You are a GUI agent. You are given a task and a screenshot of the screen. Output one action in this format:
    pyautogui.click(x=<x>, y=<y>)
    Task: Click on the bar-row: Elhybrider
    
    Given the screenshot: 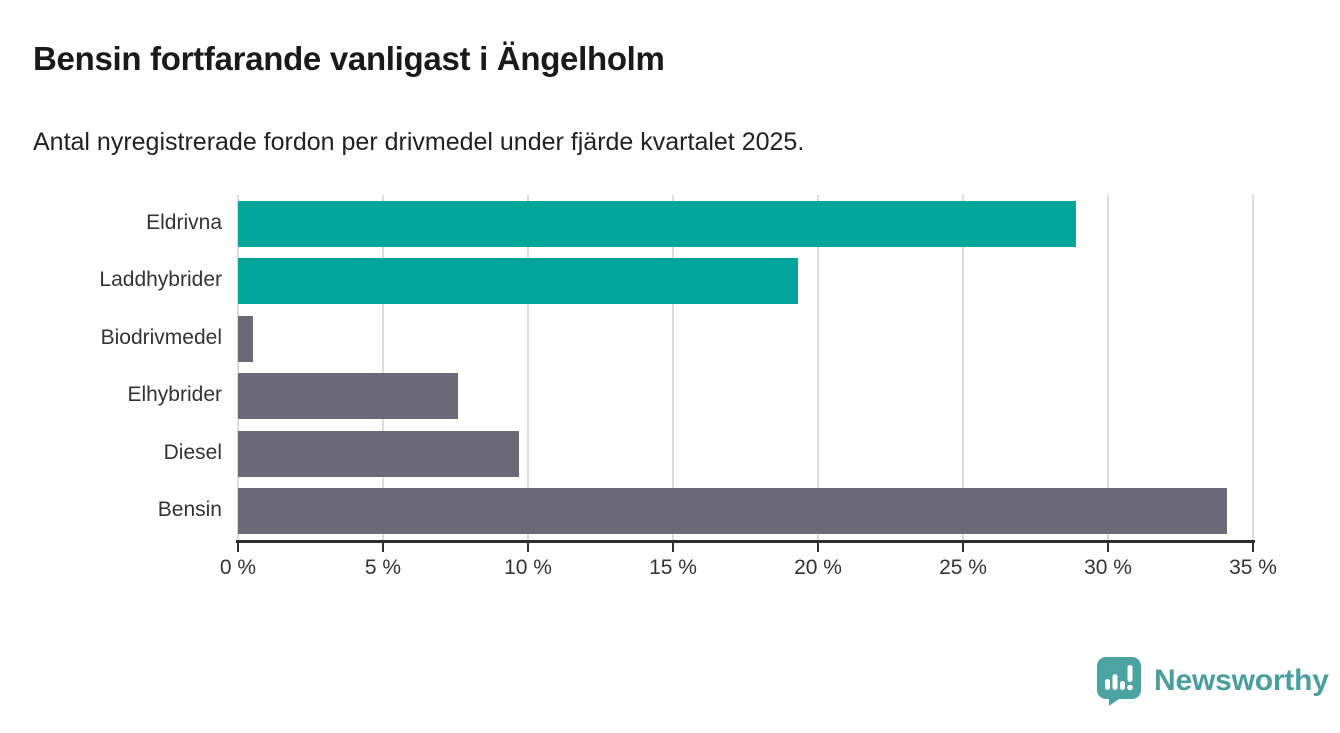 What is the action you would take?
    pyautogui.click(x=670, y=397)
    